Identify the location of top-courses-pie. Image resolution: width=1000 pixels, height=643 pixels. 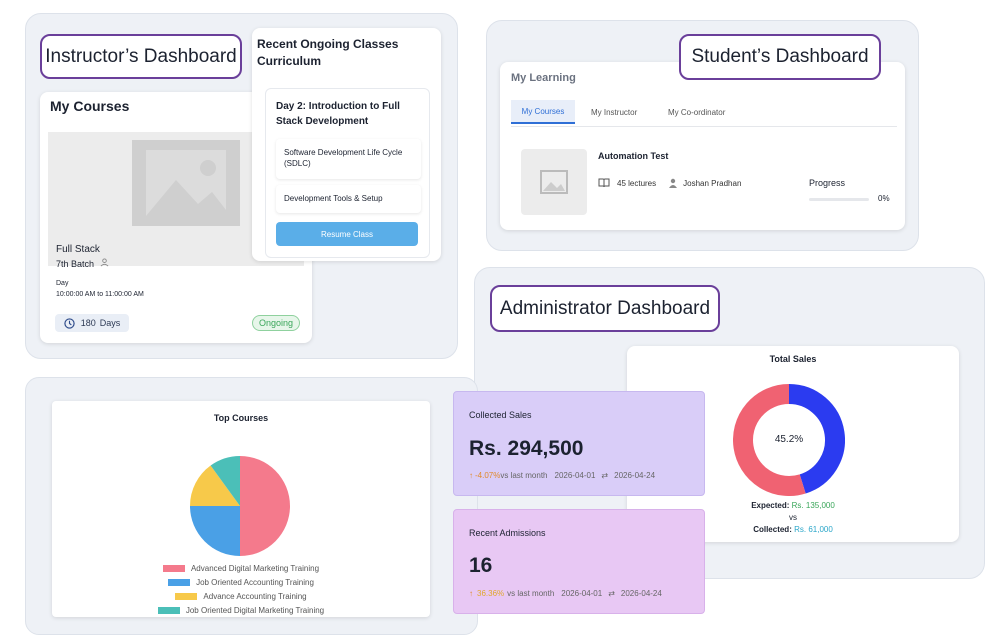
(240, 506).